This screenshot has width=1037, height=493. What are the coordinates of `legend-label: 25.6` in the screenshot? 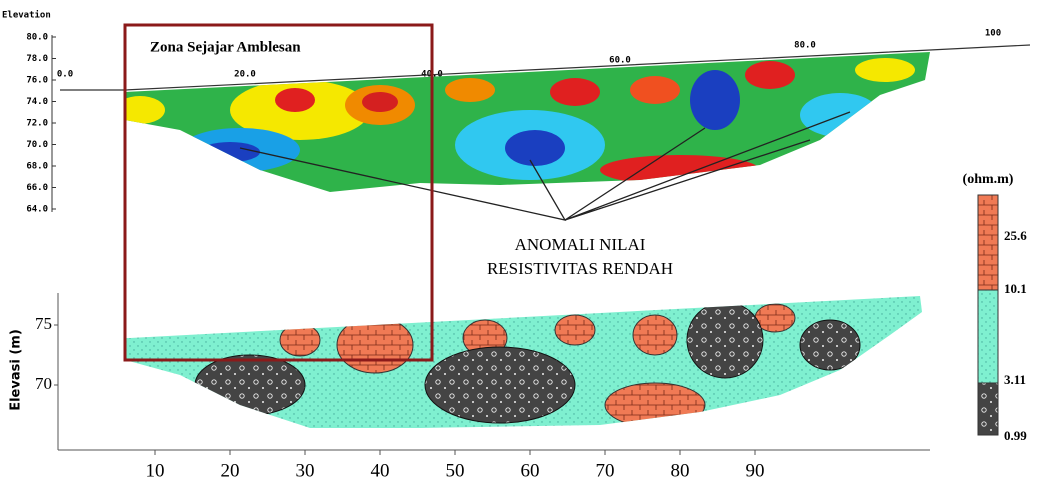 It's located at (1015, 235).